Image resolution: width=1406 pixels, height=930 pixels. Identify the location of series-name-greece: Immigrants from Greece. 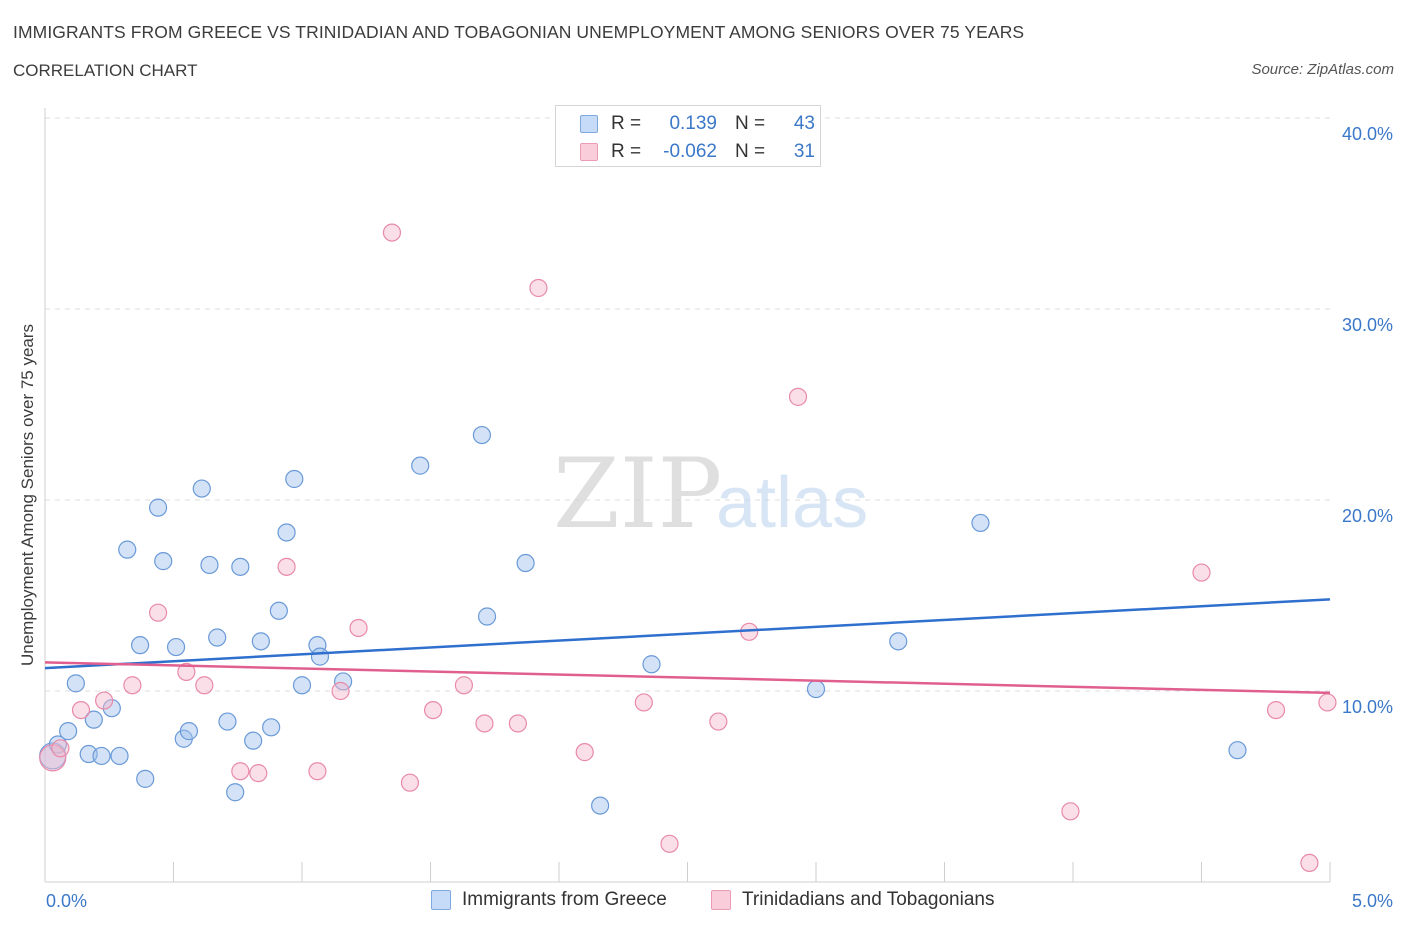
(564, 899).